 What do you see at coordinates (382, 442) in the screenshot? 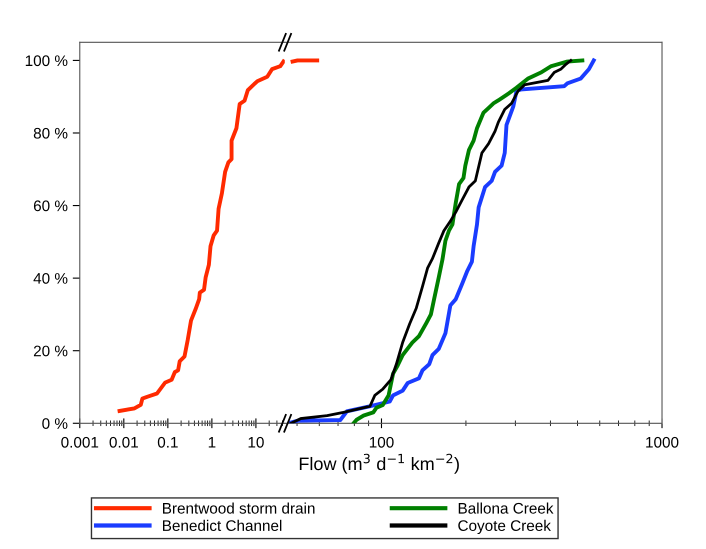
I see `x-tick-label: 100` at bounding box center [382, 442].